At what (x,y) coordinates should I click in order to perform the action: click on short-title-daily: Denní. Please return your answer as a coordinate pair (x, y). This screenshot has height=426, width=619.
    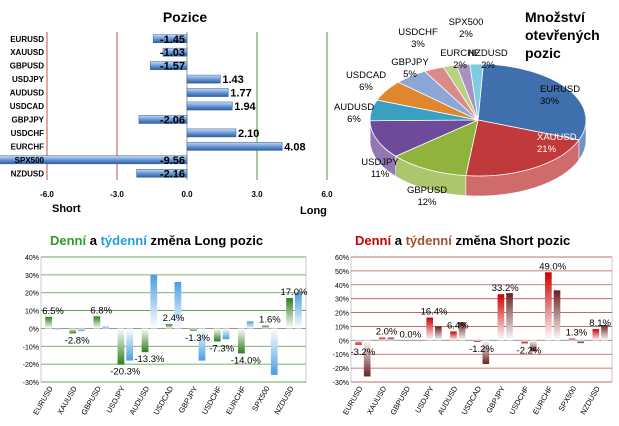
    Looking at the image, I should click on (373, 240).